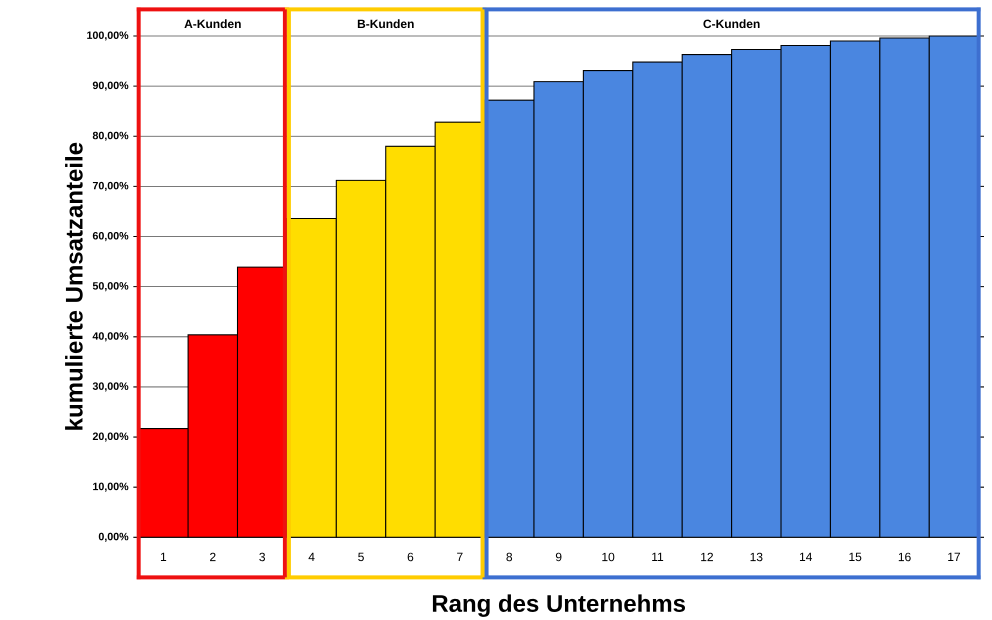  Describe the element at coordinates (559, 605) in the screenshot. I see `x-axis-title: Rang des Unternehms` at that location.